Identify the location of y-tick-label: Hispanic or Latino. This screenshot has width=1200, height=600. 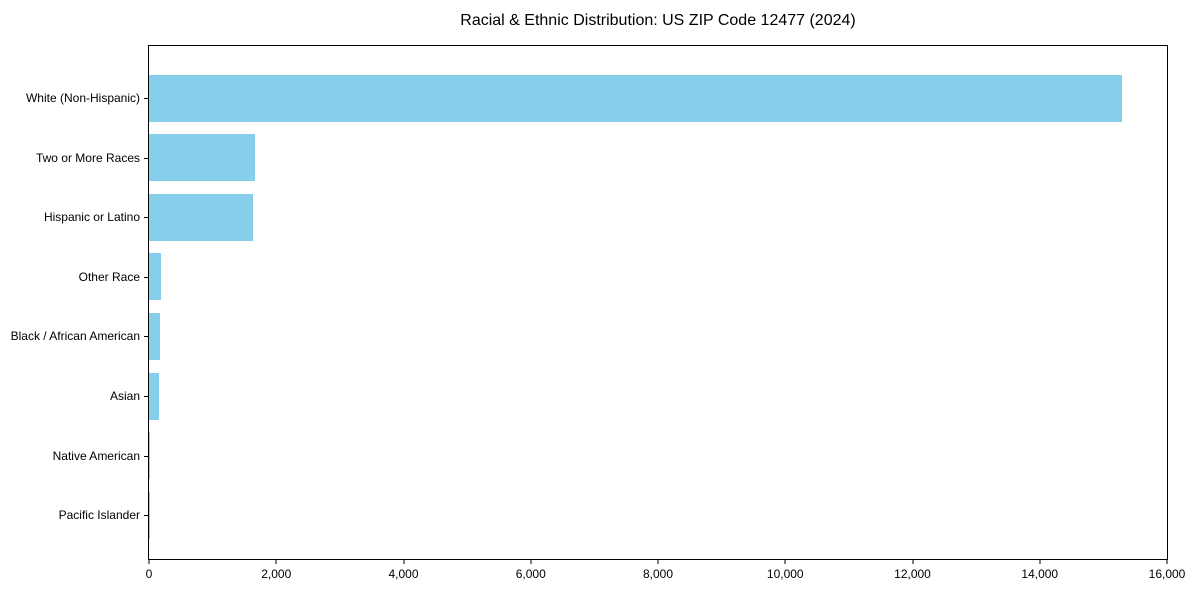
(91, 217).